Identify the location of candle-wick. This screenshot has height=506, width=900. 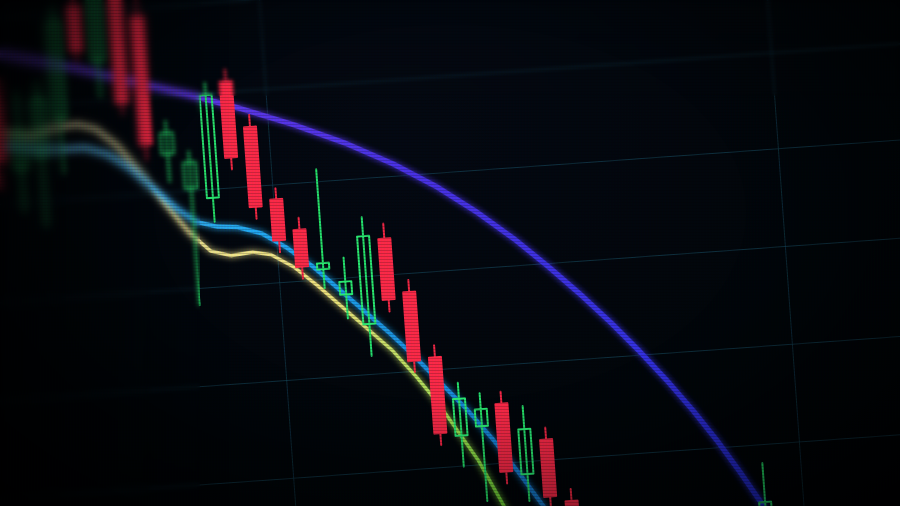
(320, 229).